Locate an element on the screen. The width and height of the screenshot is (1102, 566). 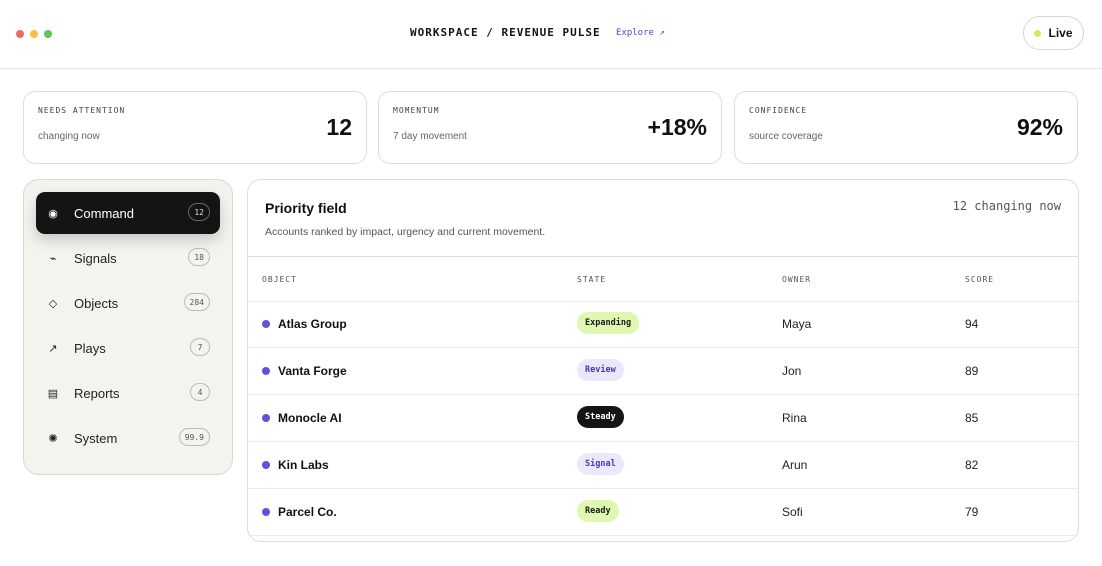
owner-name: Arun is located at coordinates (795, 465).